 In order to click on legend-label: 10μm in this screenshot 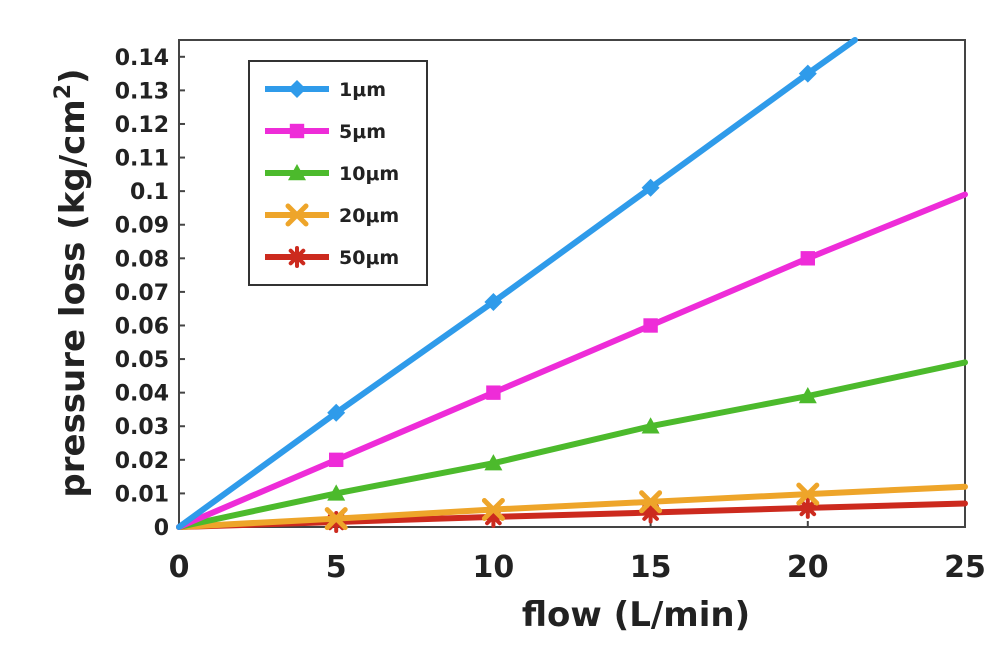, I will do `click(369, 174)`.